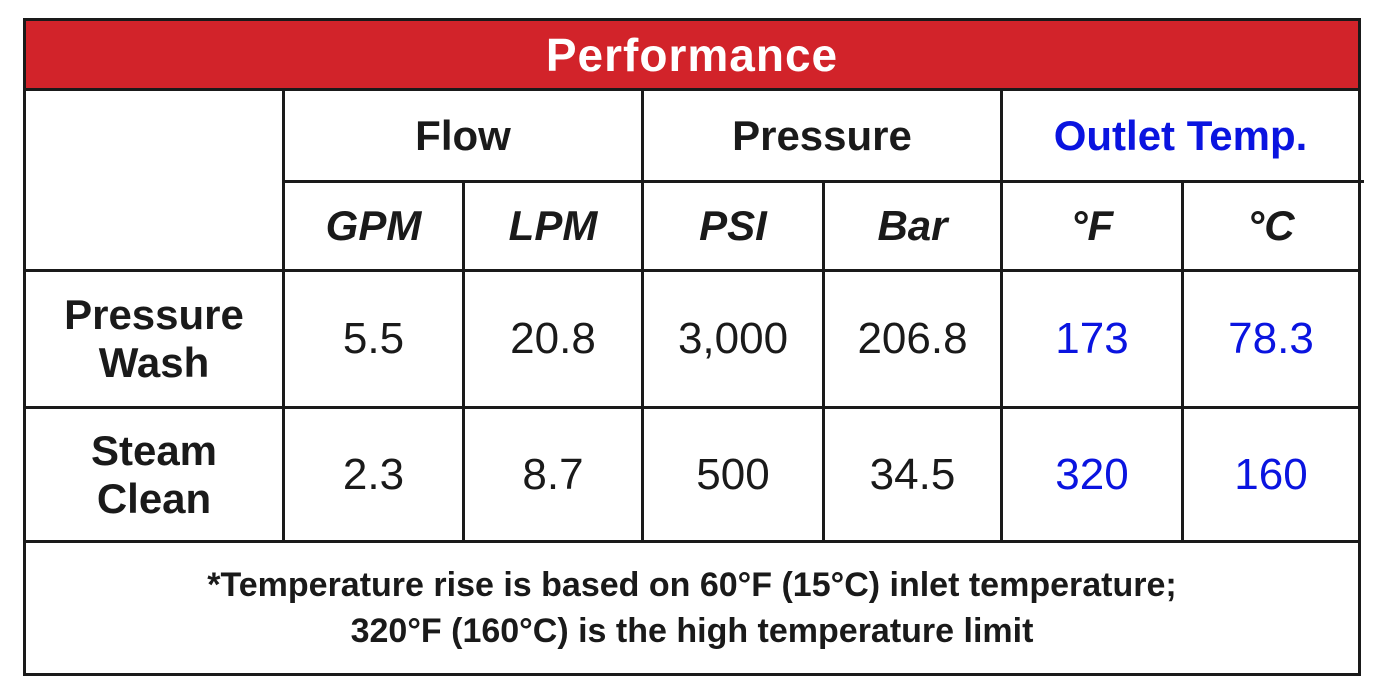  I want to click on cell-pressure-wash-bar: 206.8, so click(912, 338).